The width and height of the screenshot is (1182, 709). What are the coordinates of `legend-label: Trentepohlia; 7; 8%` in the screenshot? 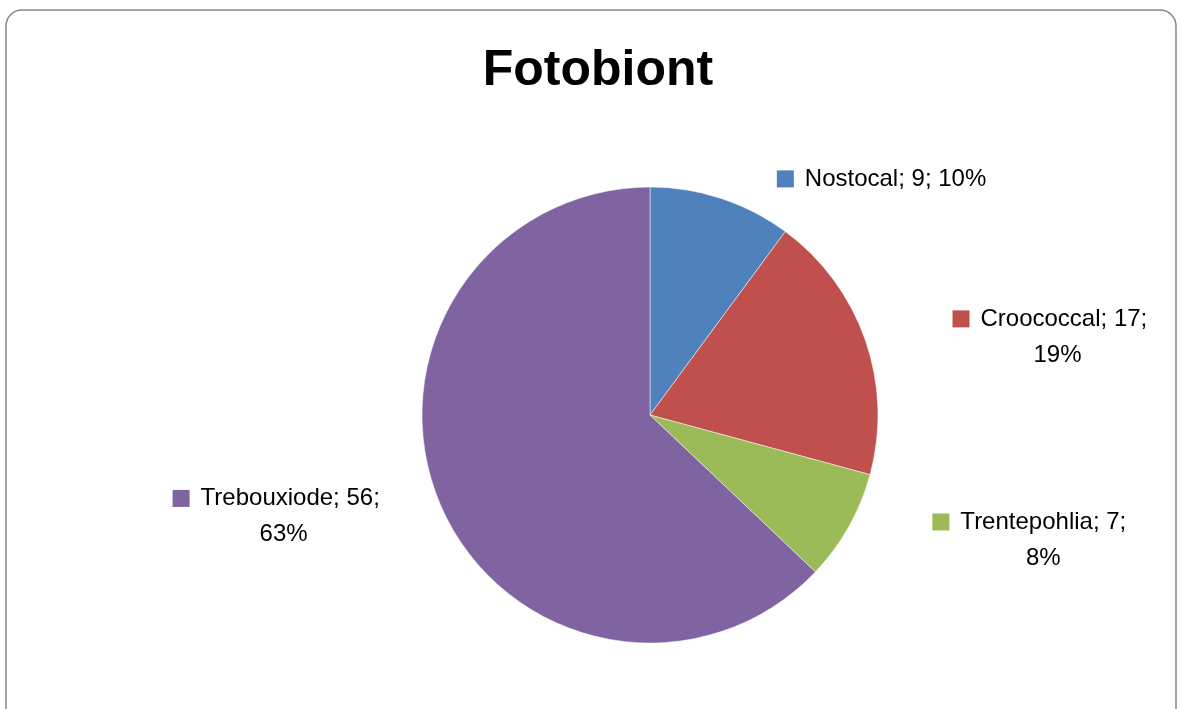 It's located at (1043, 538).